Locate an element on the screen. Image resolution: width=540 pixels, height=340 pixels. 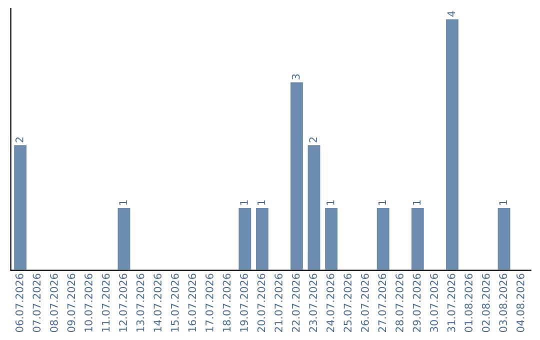
x-tick-label: 03.08.2026 is located at coordinates (503, 303).